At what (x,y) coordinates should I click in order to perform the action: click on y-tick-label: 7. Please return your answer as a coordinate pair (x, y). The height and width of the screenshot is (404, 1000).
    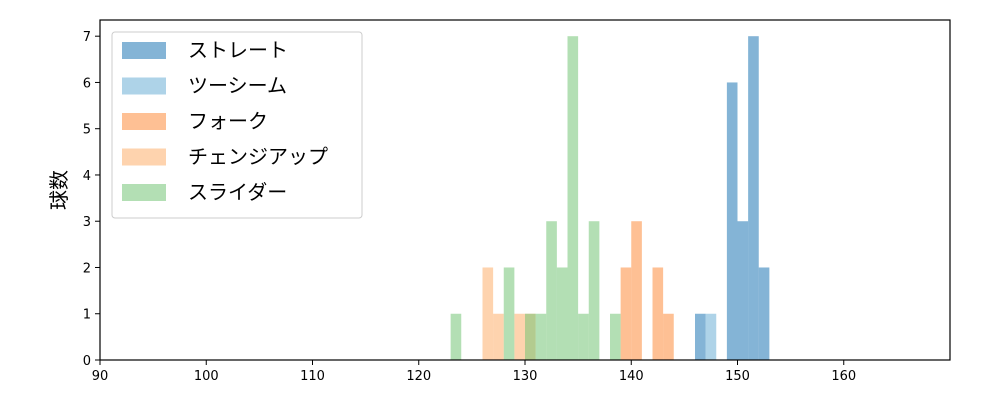
    Looking at the image, I should click on (87, 37).